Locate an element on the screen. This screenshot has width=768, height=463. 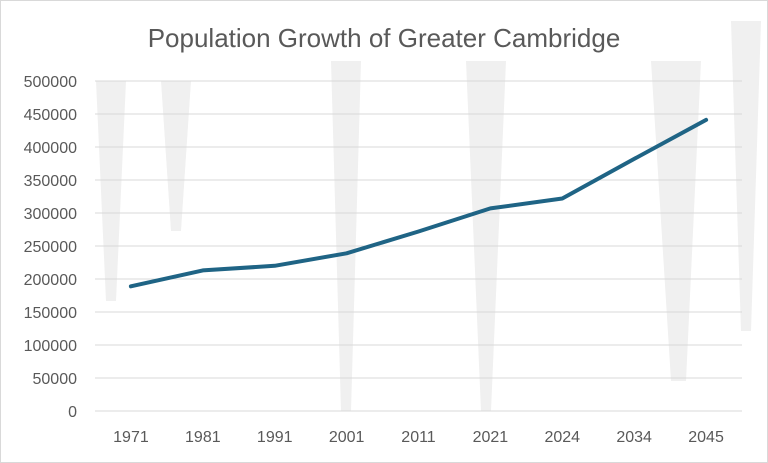
y-tick-label: 250000 is located at coordinates (50, 247).